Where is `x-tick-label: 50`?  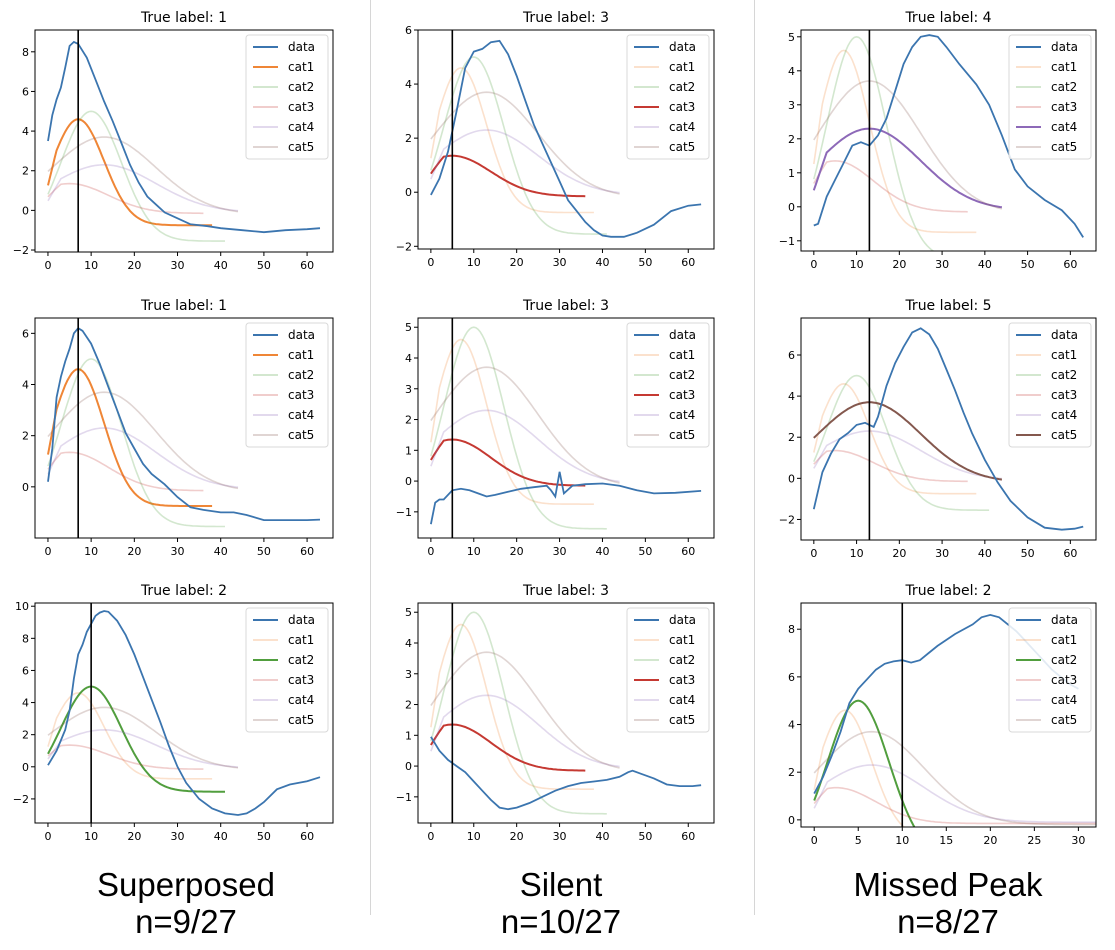 x-tick-label: 50 is located at coordinates (264, 836).